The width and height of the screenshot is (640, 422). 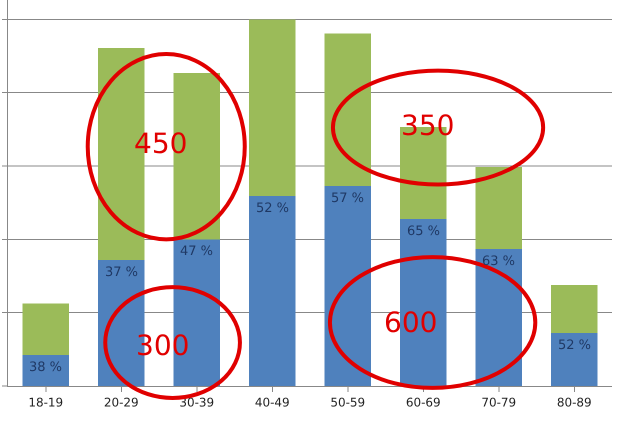 What do you see at coordinates (574, 402) in the screenshot?
I see `x-tick-label: 80-89` at bounding box center [574, 402].